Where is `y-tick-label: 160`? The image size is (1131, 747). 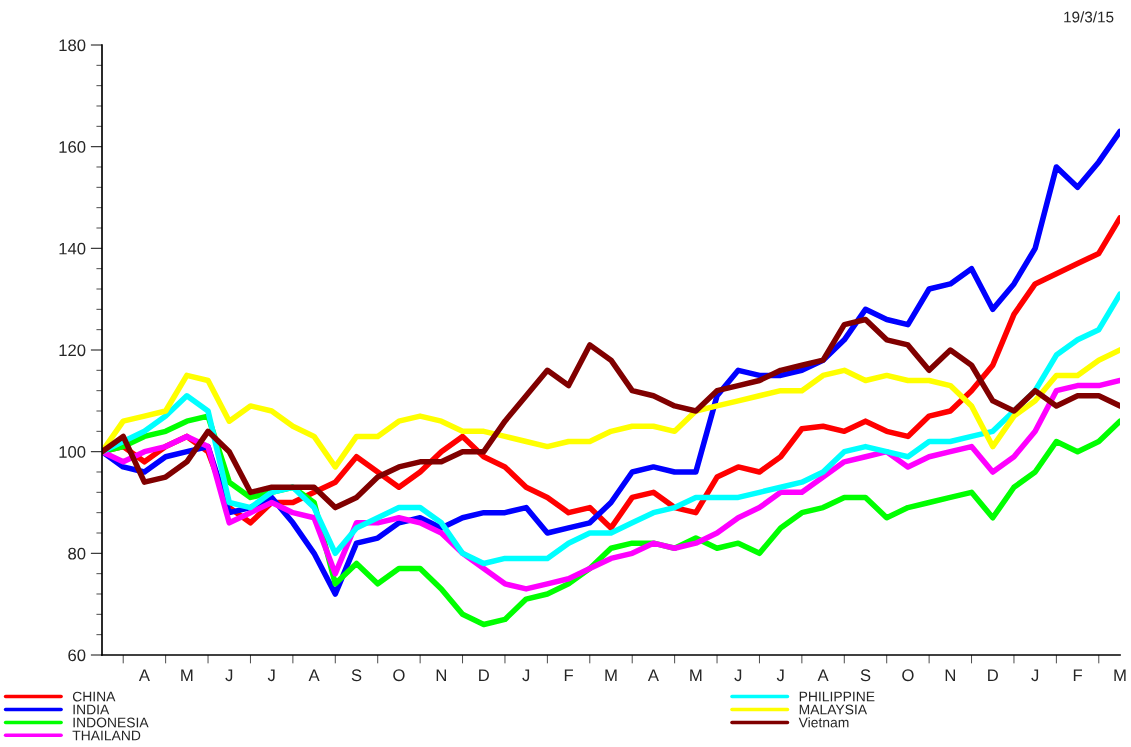
y-tick-label: 160 is located at coordinates (72, 147).